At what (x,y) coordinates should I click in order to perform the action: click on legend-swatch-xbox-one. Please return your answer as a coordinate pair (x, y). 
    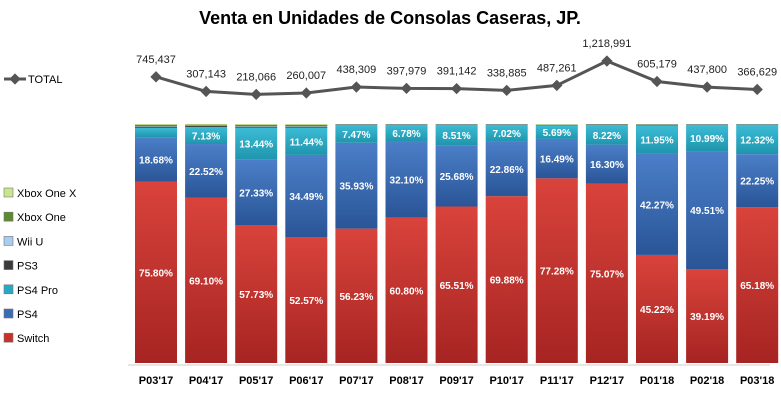
    Looking at the image, I should click on (8, 216).